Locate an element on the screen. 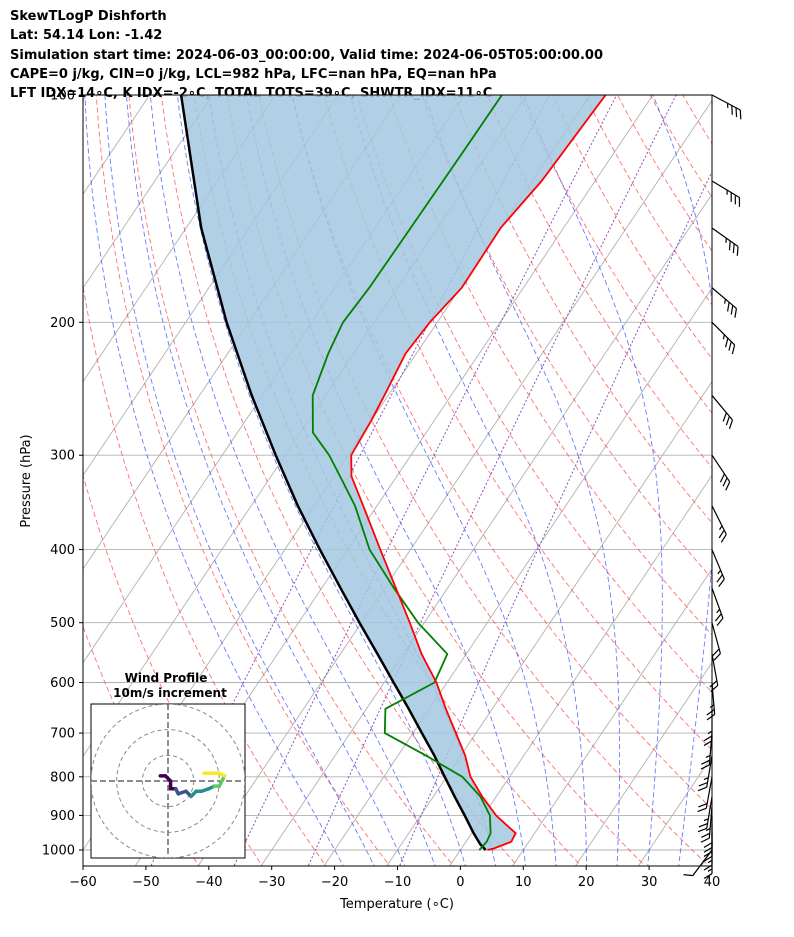 This screenshot has width=794, height=937. x-tick-label: −30 is located at coordinates (271, 882).